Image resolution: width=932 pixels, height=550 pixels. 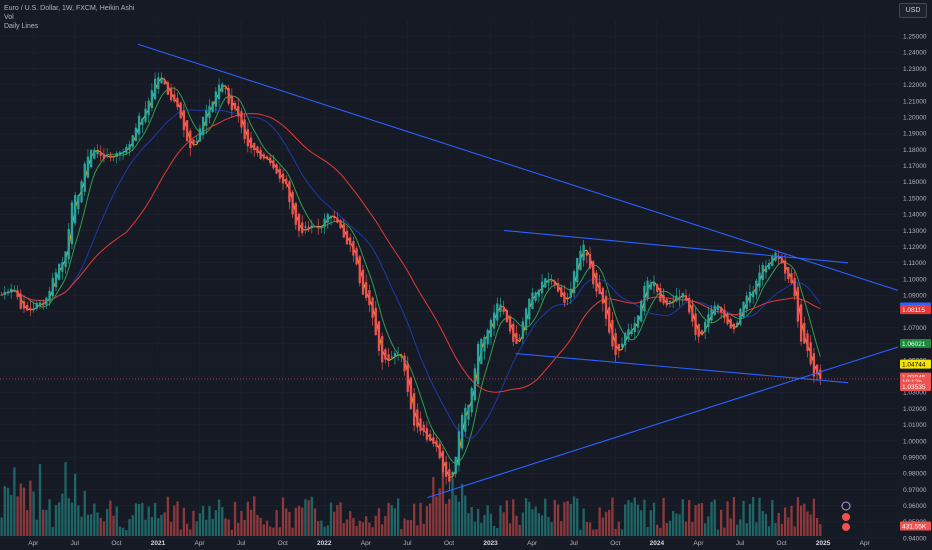 What do you see at coordinates (915, 279) in the screenshot?
I see `price-tick-label: 1.10000` at bounding box center [915, 279].